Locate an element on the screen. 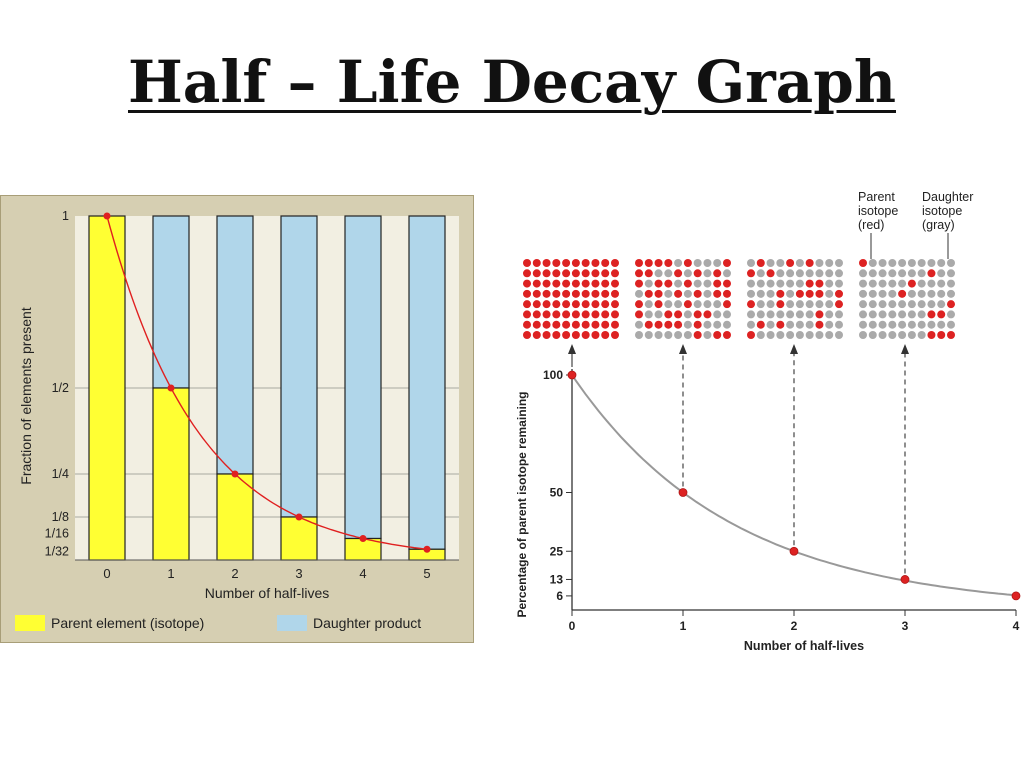  connector-arrowhead is located at coordinates (794, 349).